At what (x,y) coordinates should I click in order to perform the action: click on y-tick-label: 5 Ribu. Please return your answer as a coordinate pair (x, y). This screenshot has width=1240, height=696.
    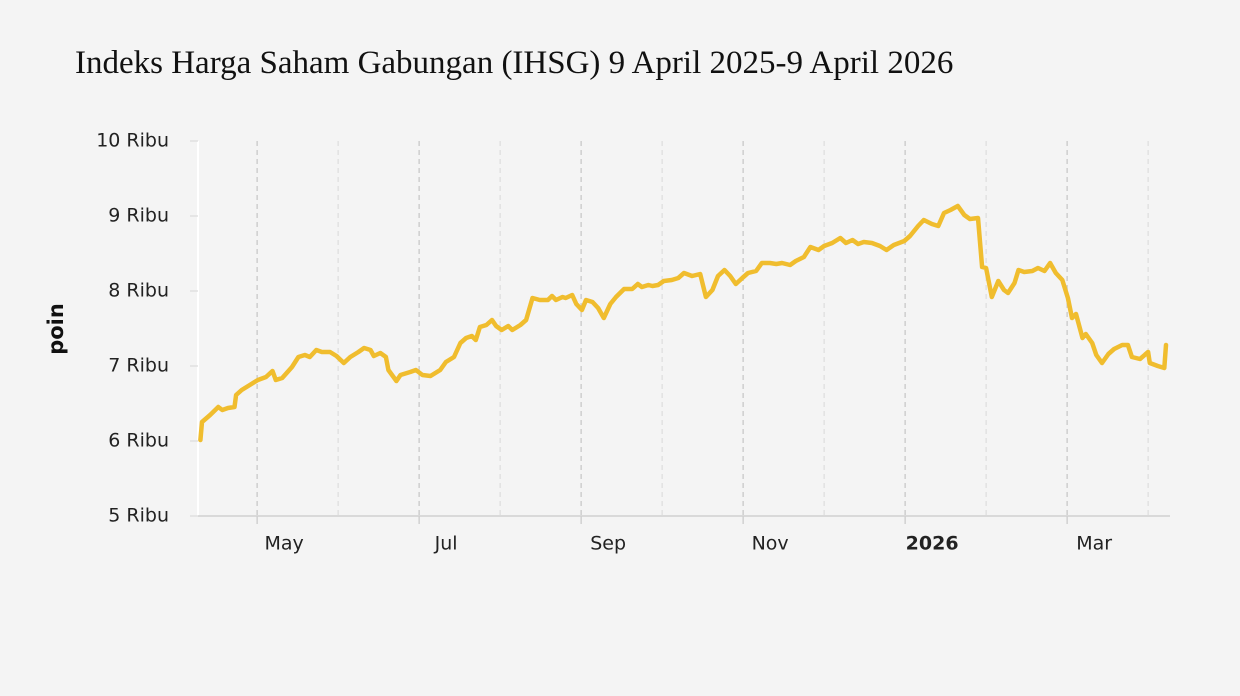
    Looking at the image, I should click on (138, 516).